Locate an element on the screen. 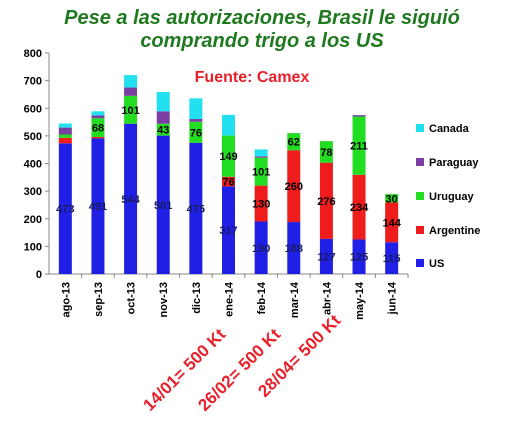 The height and width of the screenshot is (432, 529). data-label: 130 is located at coordinates (261, 205).